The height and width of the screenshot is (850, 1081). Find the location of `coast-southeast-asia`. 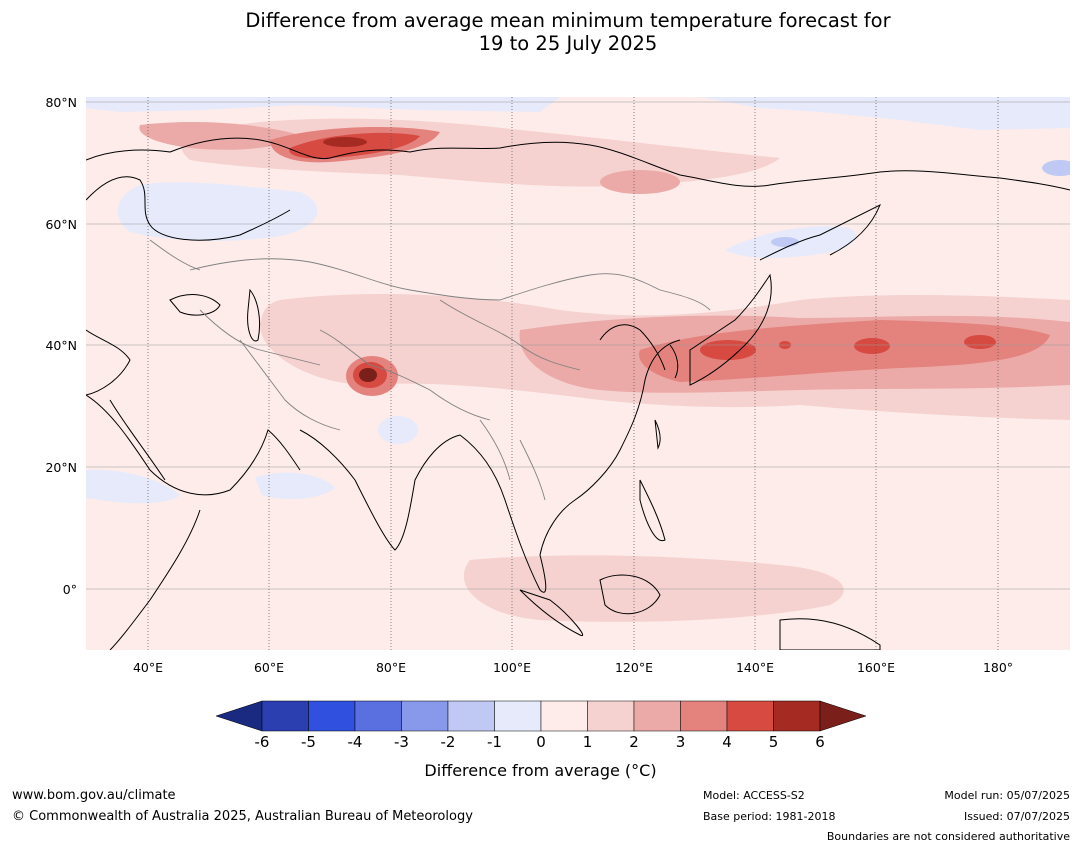

coast-southeast-asia is located at coordinates (570, 466).